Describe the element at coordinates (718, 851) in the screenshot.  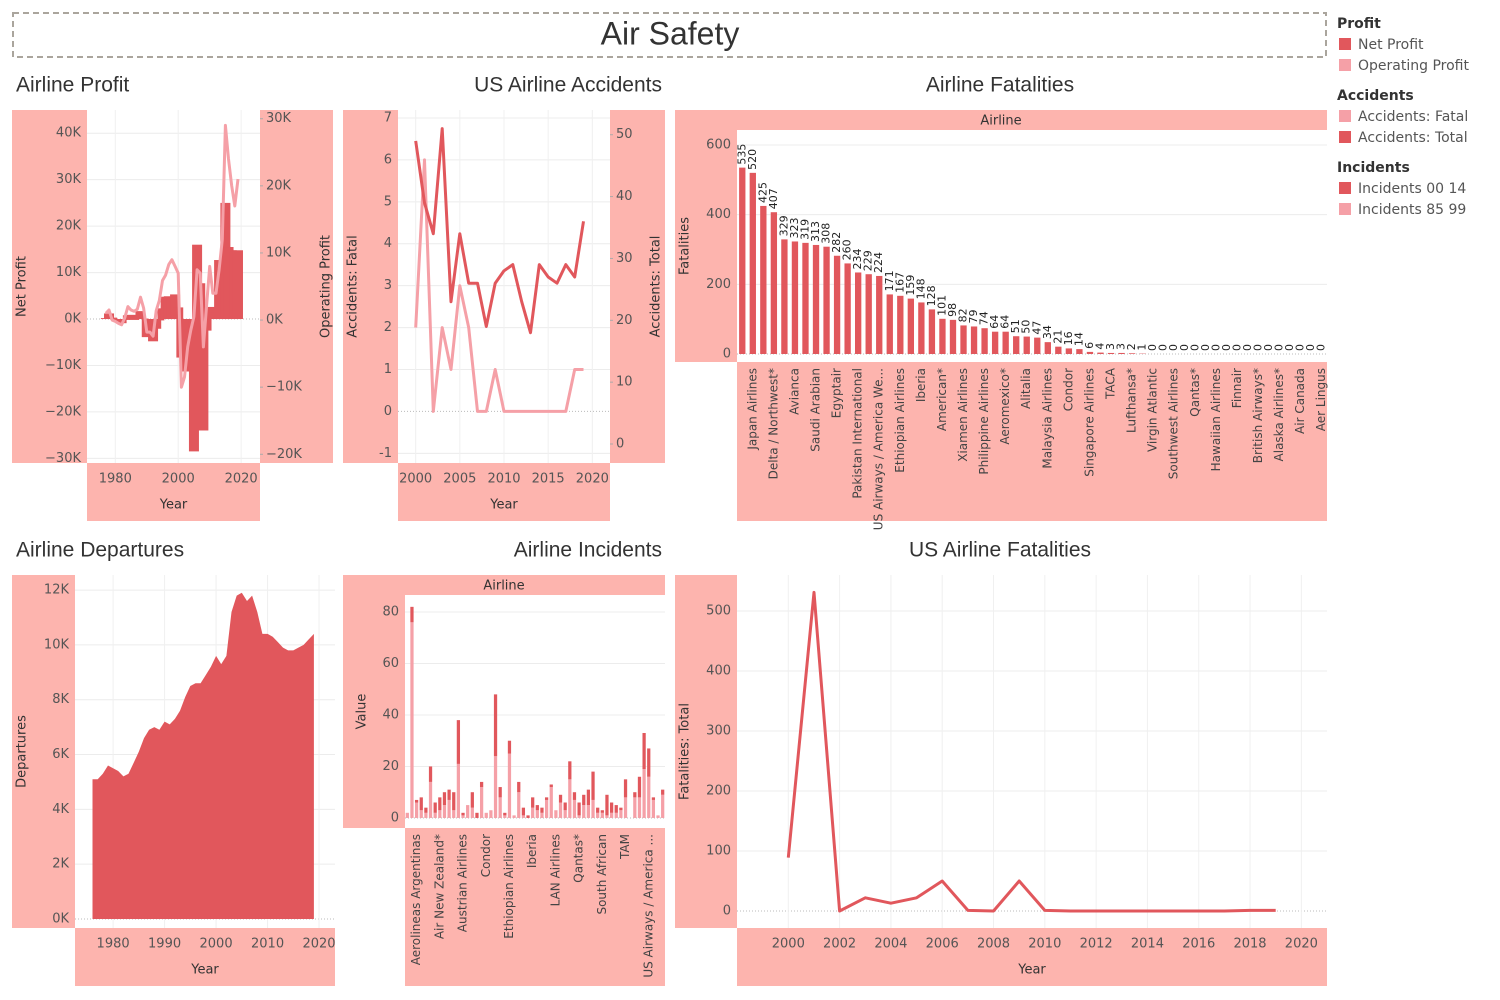
I see `y-tick-label: 100` at that location.